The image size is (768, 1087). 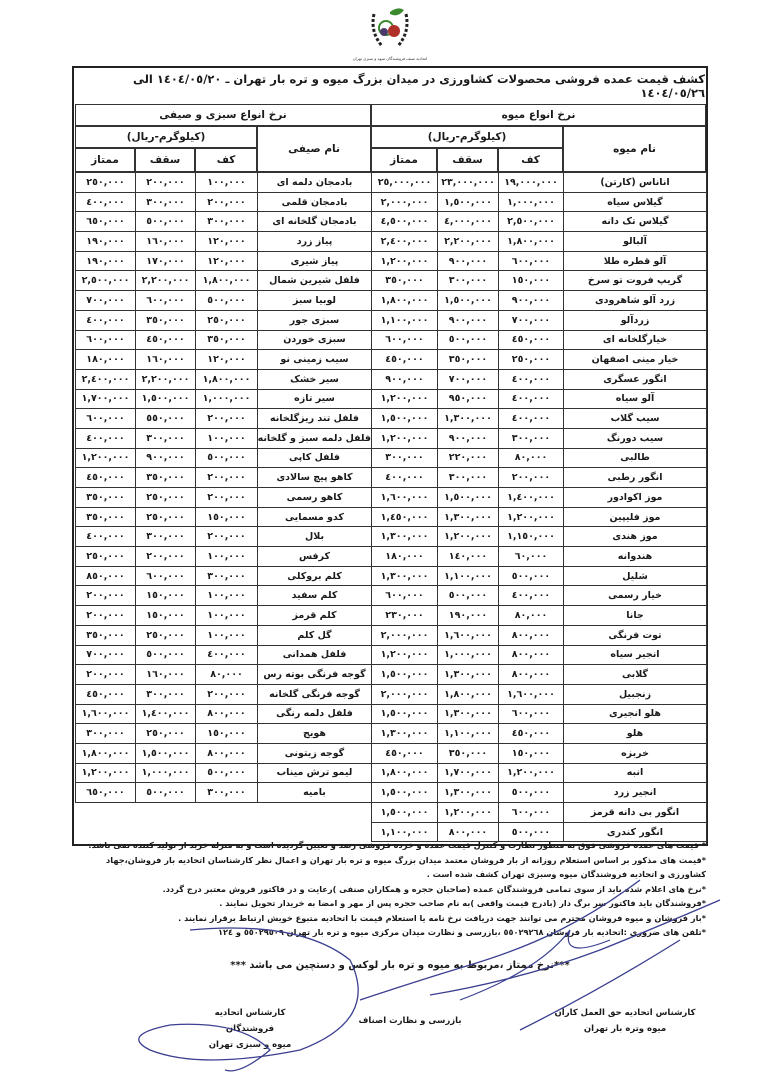 What do you see at coordinates (635, 438) in the screenshot?
I see `fruit-name: سیب دورنگ` at bounding box center [635, 438].